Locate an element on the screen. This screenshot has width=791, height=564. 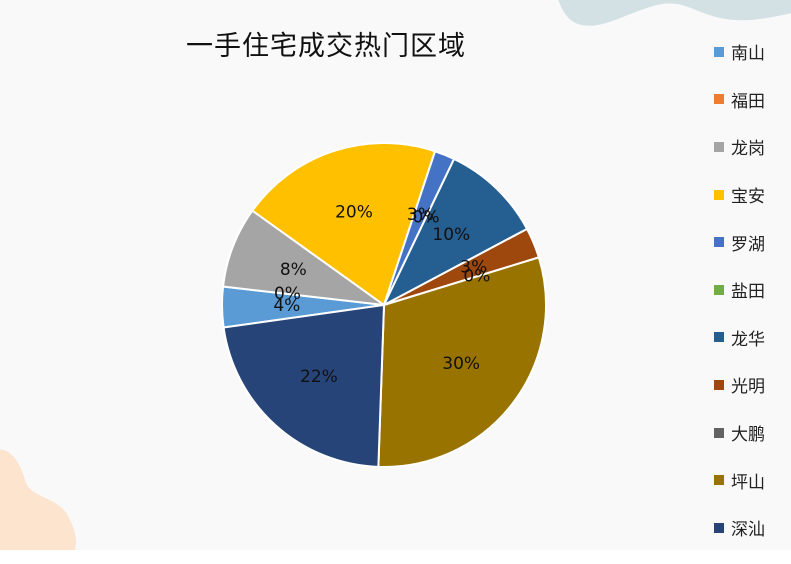
legend-item-罗湖: 罗湖 is located at coordinates (752, 242).